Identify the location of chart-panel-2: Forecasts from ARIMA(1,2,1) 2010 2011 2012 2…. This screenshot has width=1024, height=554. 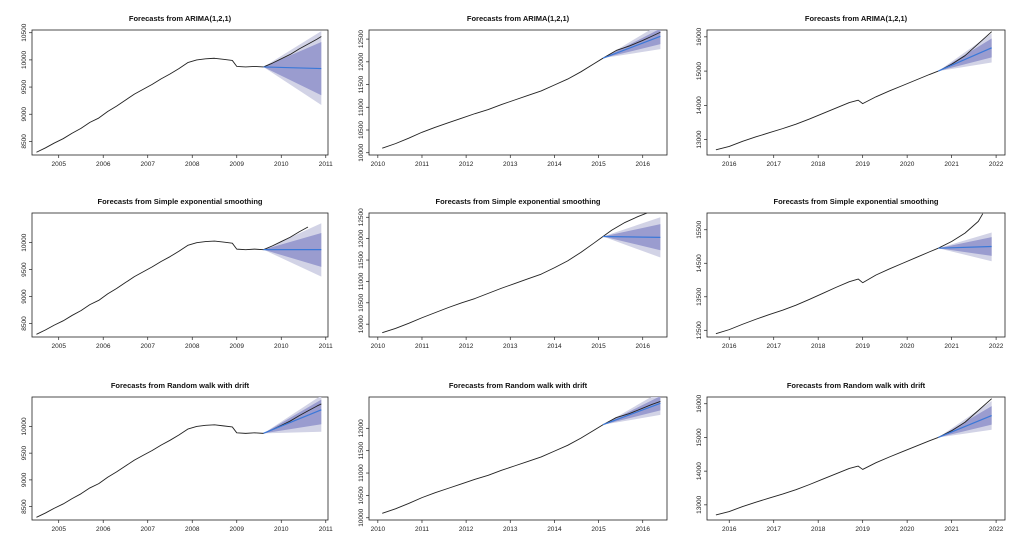
(513, 91).